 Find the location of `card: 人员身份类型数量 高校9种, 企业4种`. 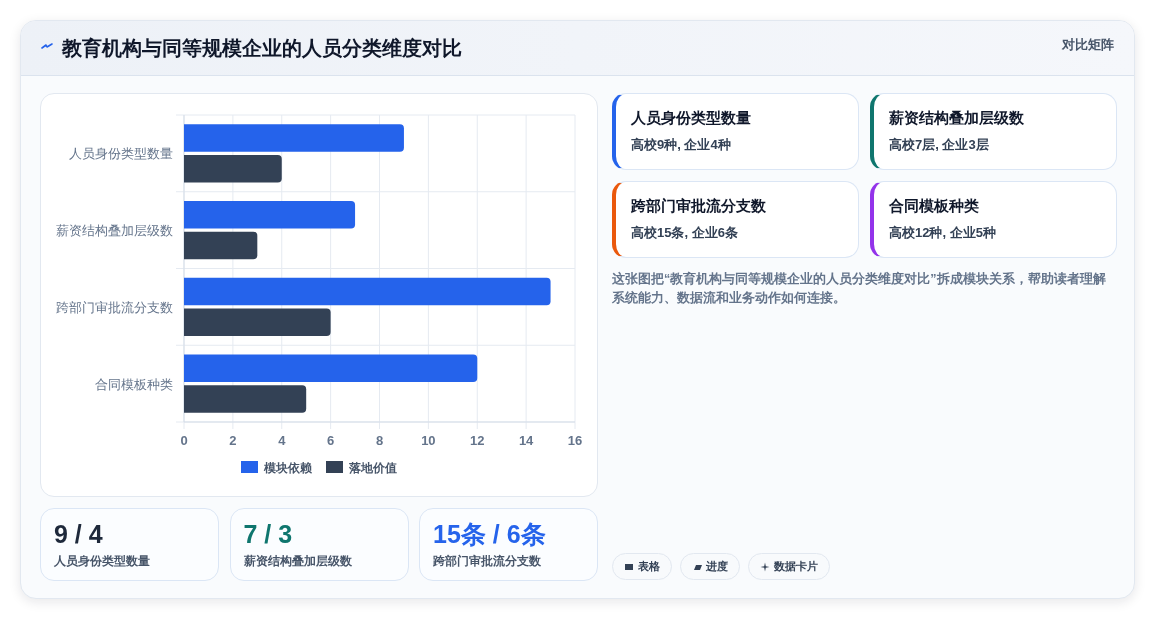

card: 人员身份类型数量 高校9种, 企业4种 is located at coordinates (735, 131).